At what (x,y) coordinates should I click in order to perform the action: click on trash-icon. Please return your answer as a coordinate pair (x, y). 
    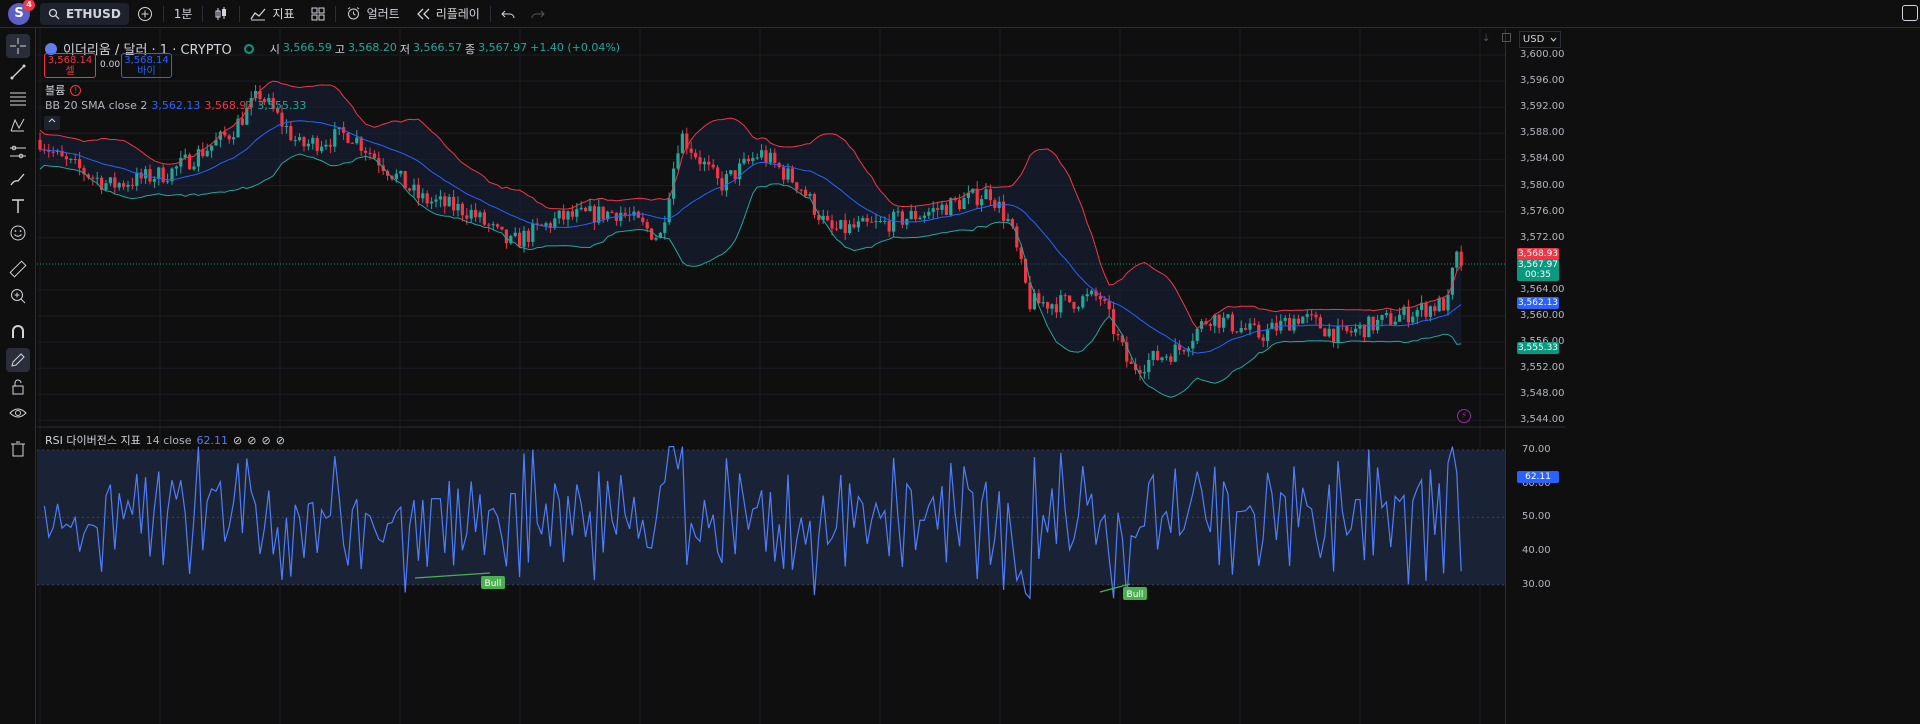
    Looking at the image, I should click on (18, 449).